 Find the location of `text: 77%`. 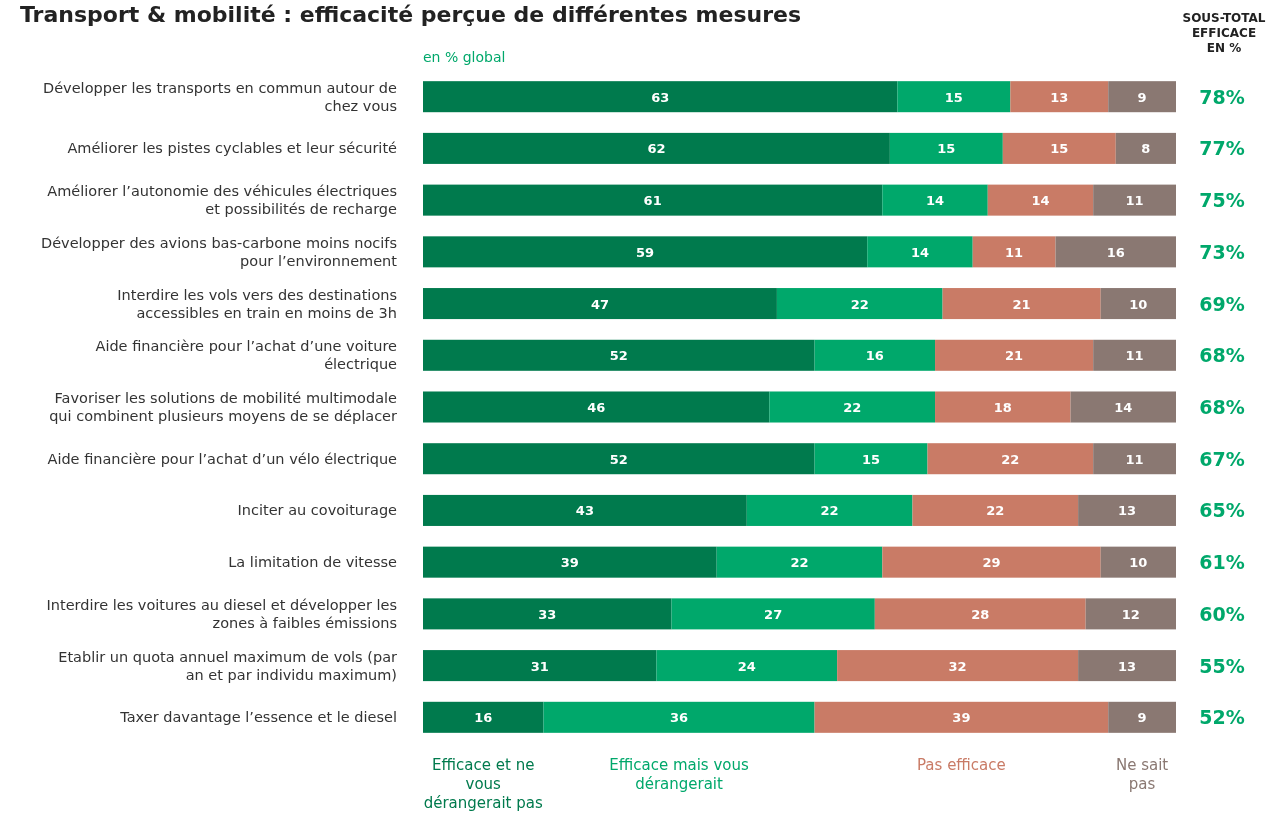

text: 77% is located at coordinates (1222, 148).